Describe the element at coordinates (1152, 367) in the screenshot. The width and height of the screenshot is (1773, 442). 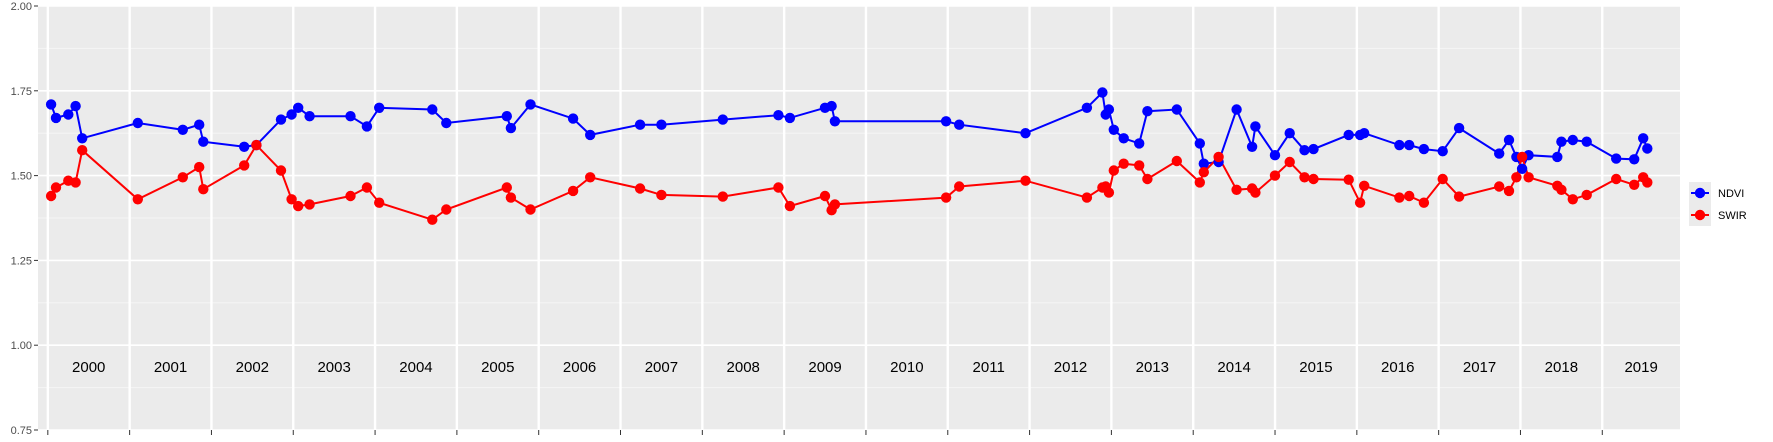
I see `year-label: 2013` at that location.